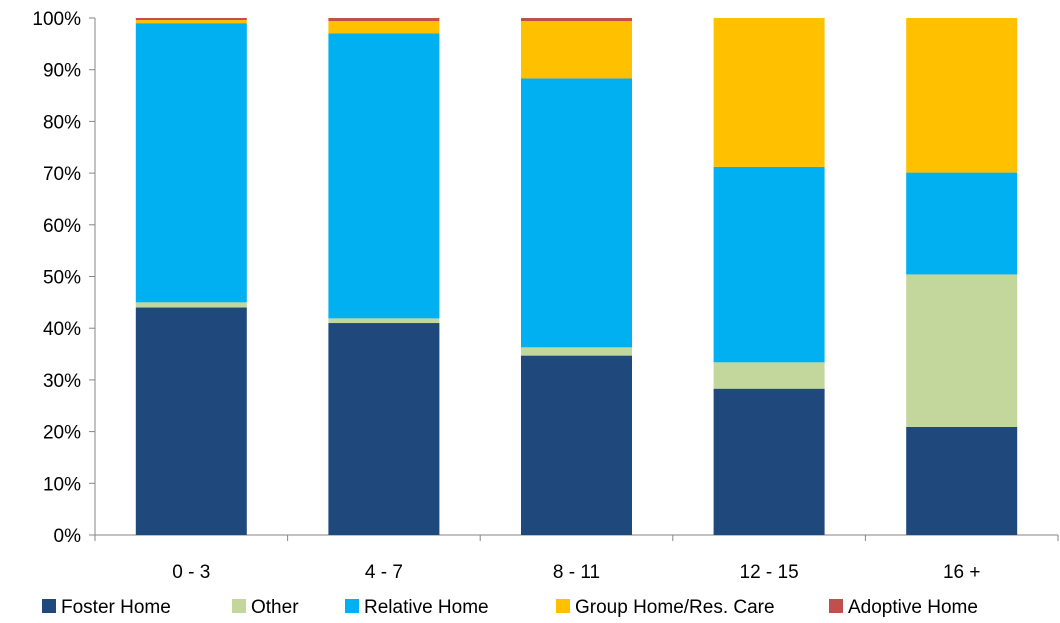  I want to click on legend-label: Foster Home, so click(116, 607).